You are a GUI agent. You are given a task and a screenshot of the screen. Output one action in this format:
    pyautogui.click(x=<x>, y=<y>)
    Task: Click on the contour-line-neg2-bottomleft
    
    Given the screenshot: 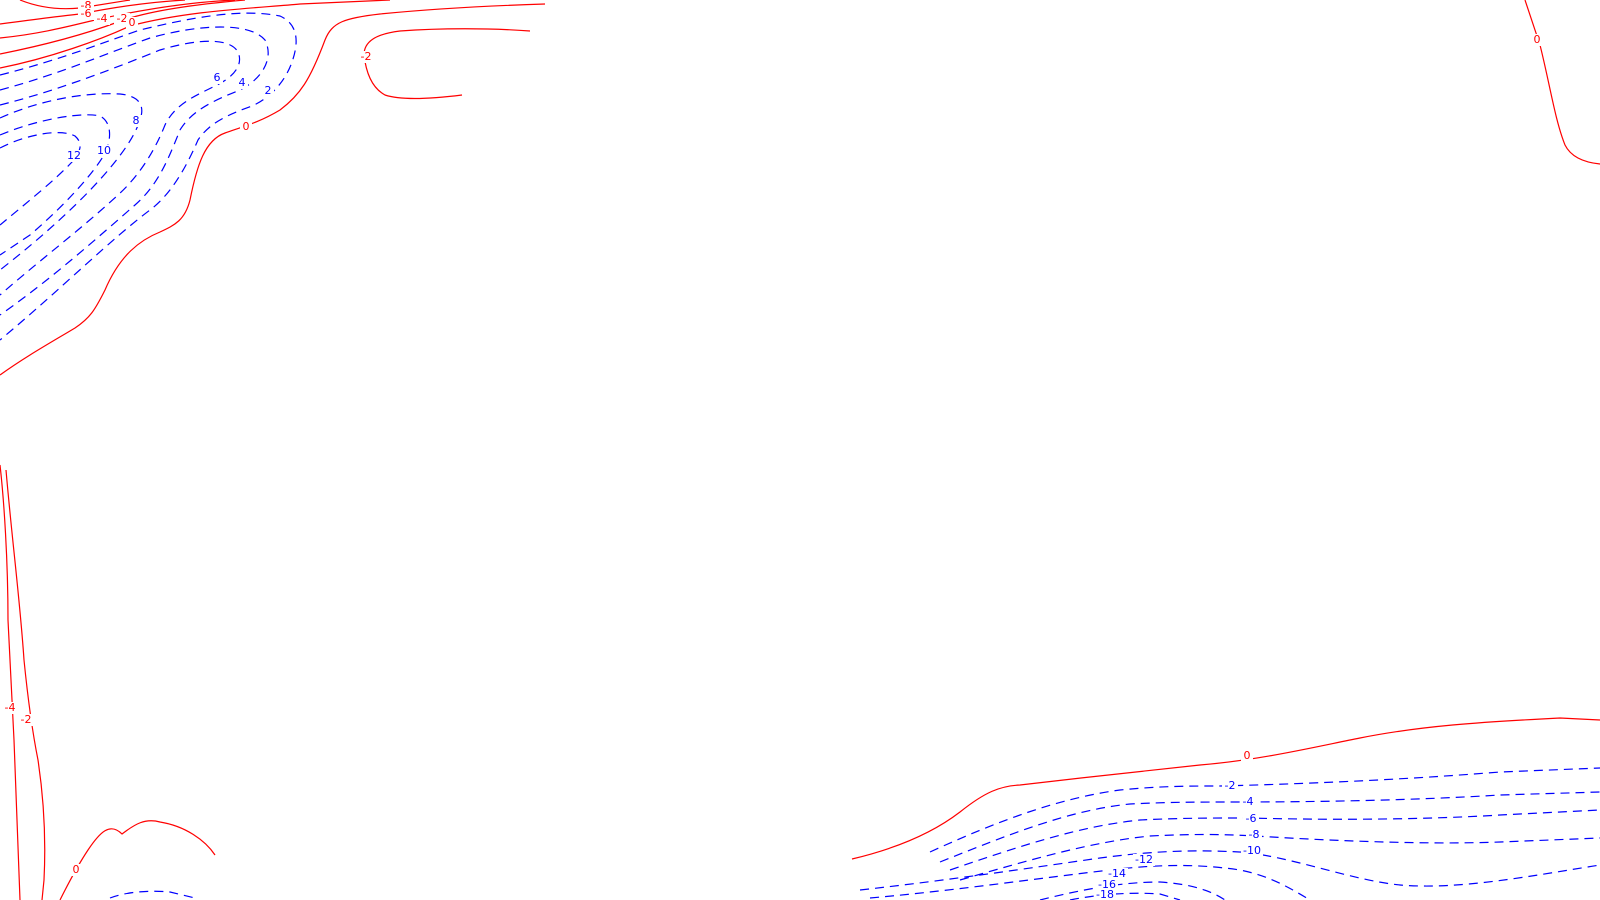 What is the action you would take?
    pyautogui.click(x=152, y=894)
    